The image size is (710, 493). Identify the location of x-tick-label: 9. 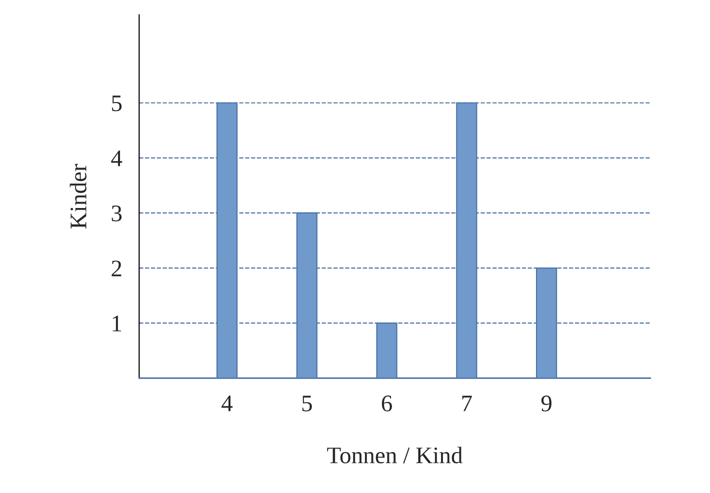
(546, 404).